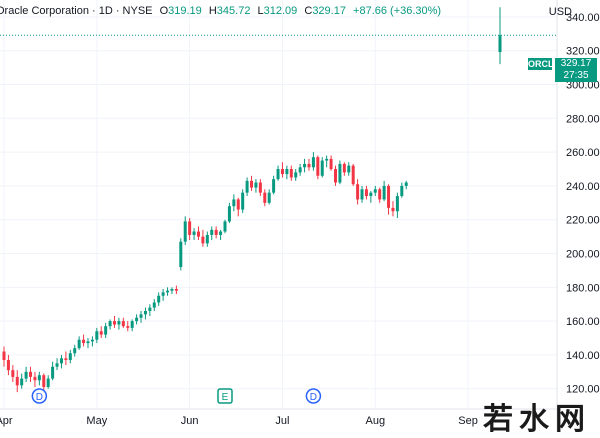 The image size is (600, 438). I want to click on price-tick-label: 120.00, so click(583, 390).